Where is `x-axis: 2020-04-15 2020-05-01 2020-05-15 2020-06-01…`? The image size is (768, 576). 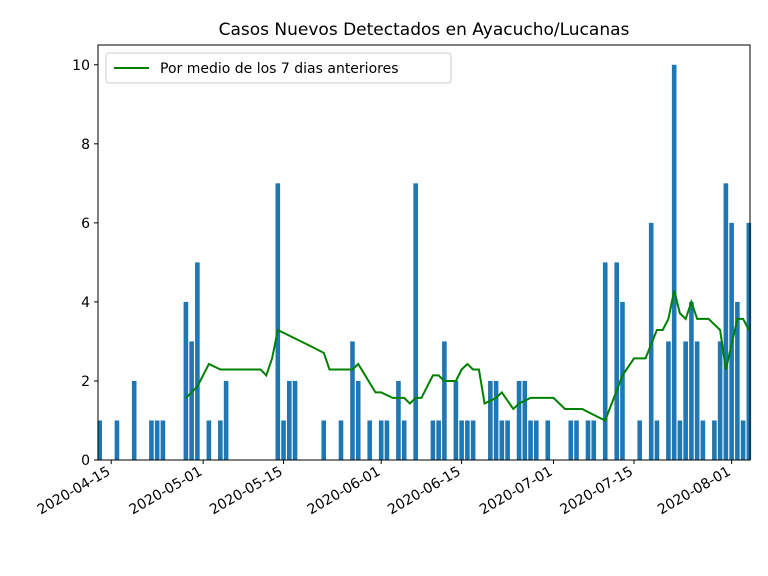 x-axis: 2020-04-15 2020-05-01 2020-05-15 2020-06-01… is located at coordinates (384, 489).